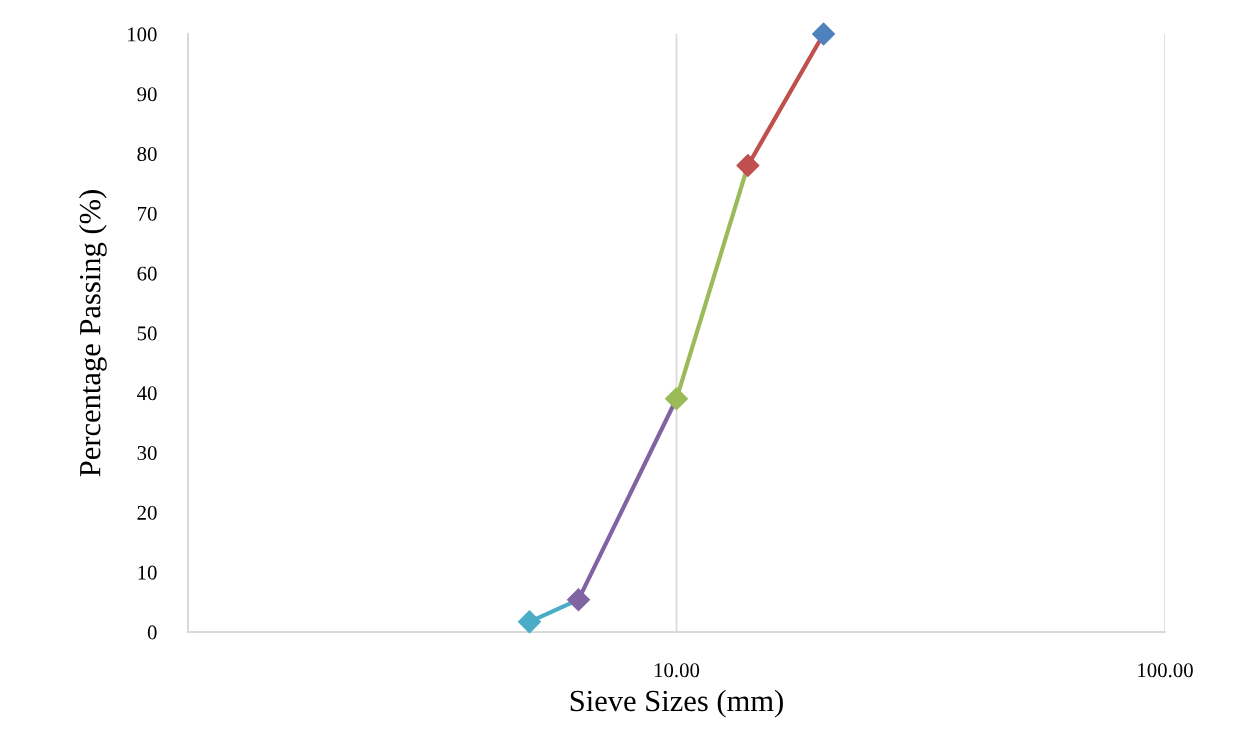 The height and width of the screenshot is (733, 1238). Describe the element at coordinates (147, 213) in the screenshot. I see `y-tick-label: 70` at that location.